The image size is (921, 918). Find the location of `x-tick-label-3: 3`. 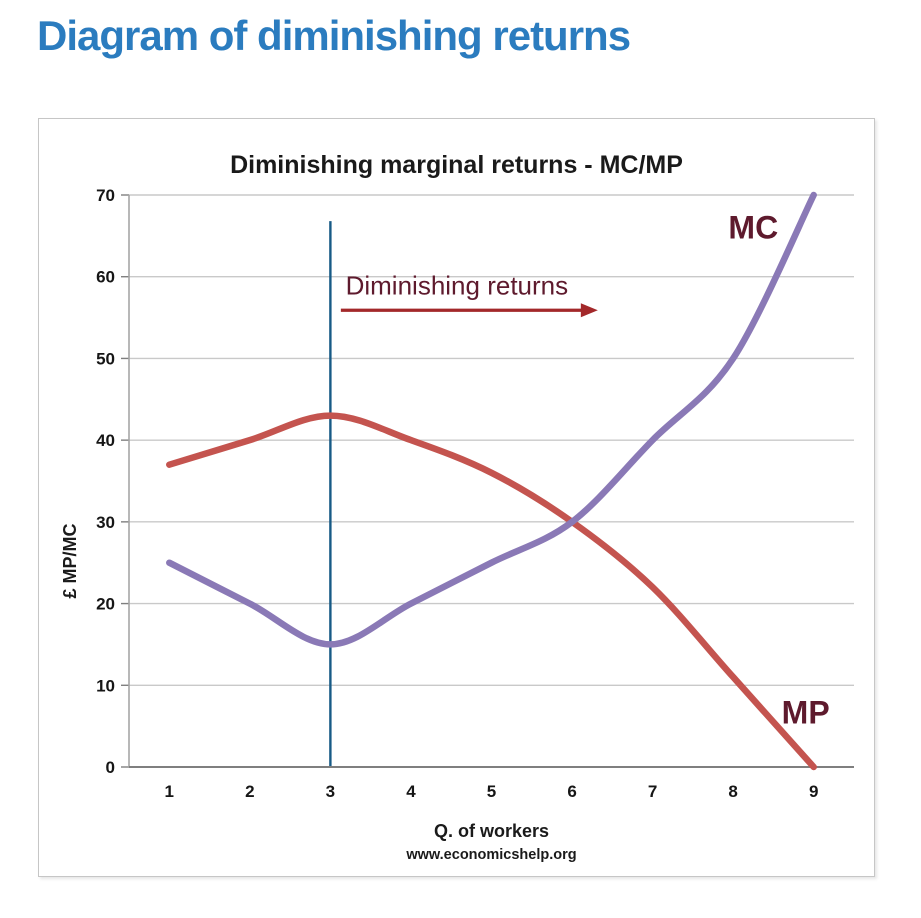

x-tick-label-3: 3 is located at coordinates (330, 791).